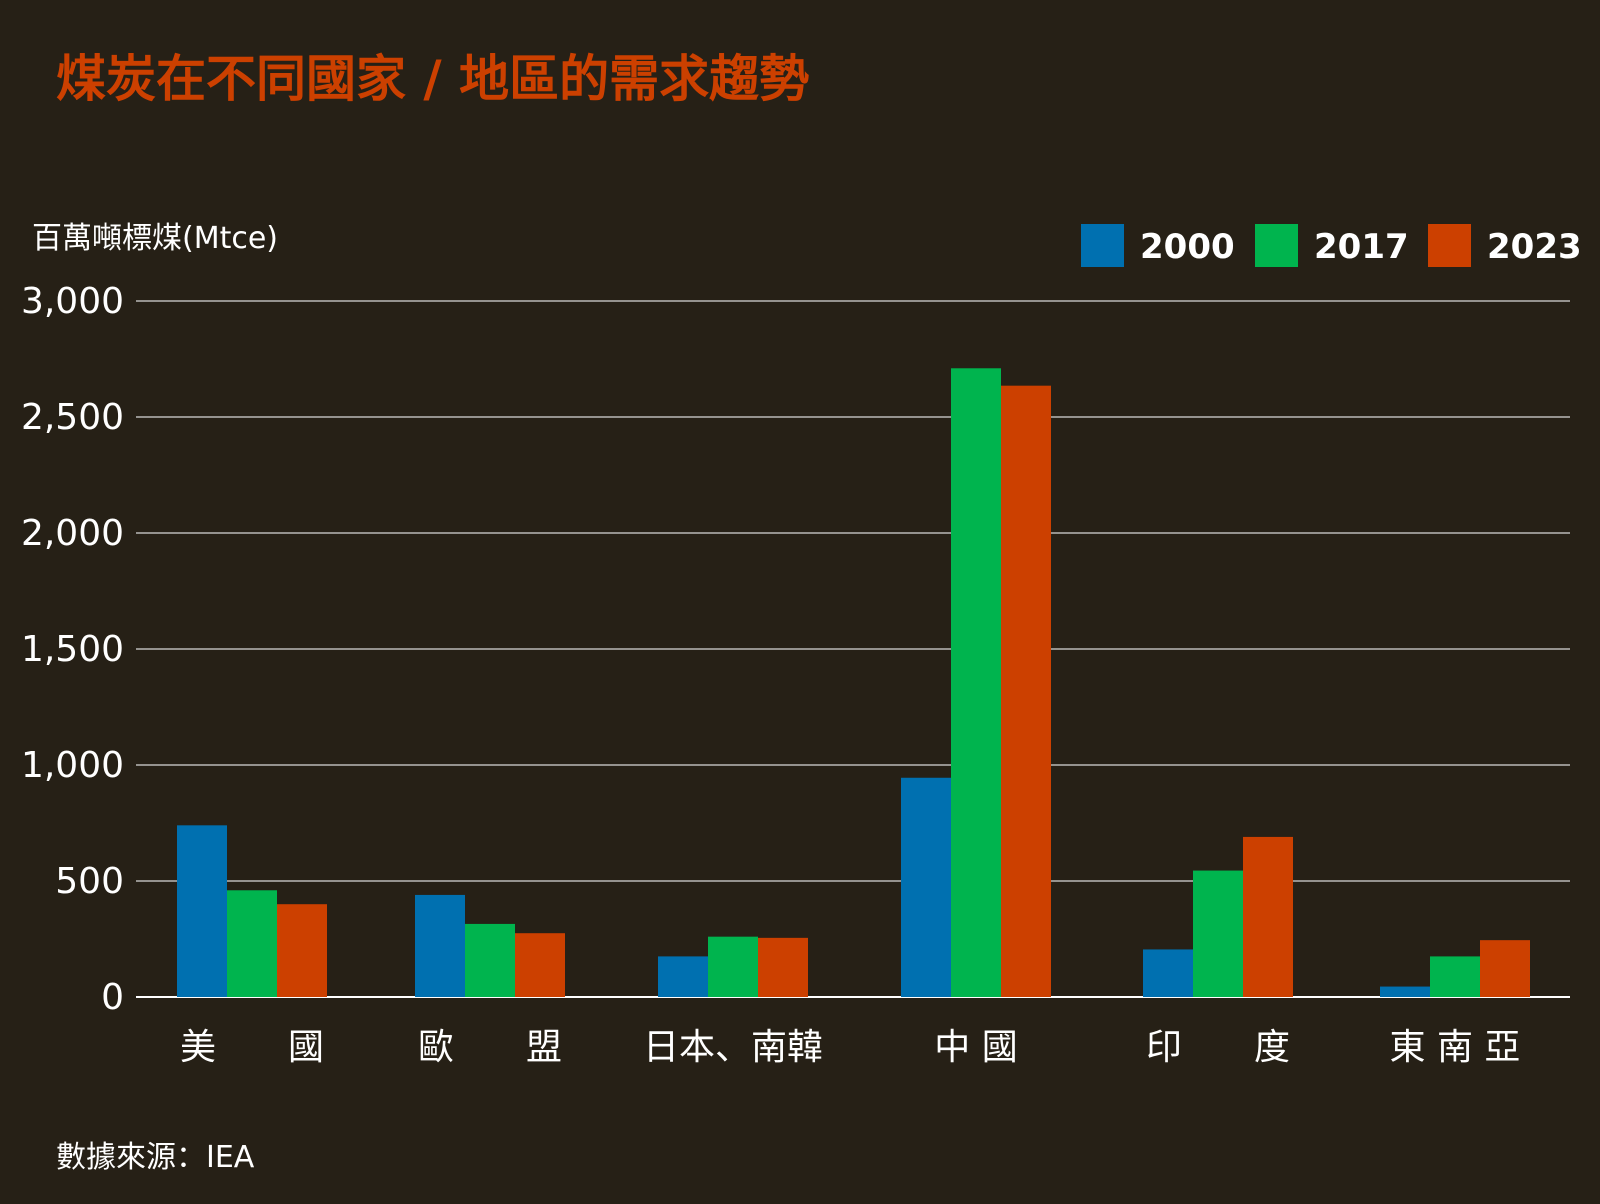  What do you see at coordinates (850, 1047) in the screenshot?
I see `x-axis-ticks: 美 國 歐 盟 日本、南韓 中 國 印 度 東 南 亞` at bounding box center [850, 1047].